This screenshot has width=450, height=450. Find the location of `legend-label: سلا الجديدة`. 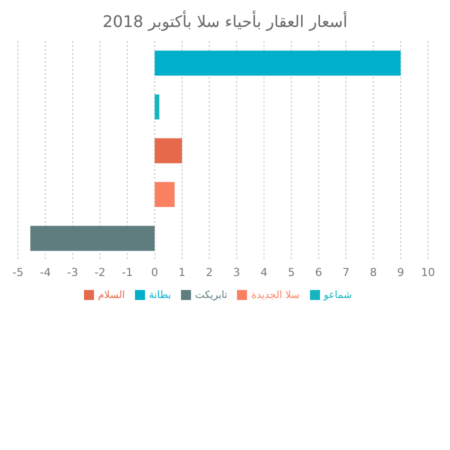

legend-label: سلا الجديدة is located at coordinates (275, 295).